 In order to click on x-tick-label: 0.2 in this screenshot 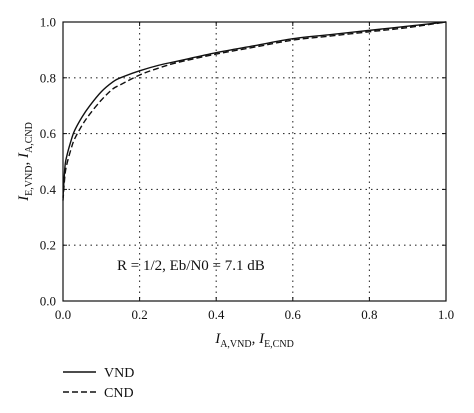, I will do `click(139, 314)`.